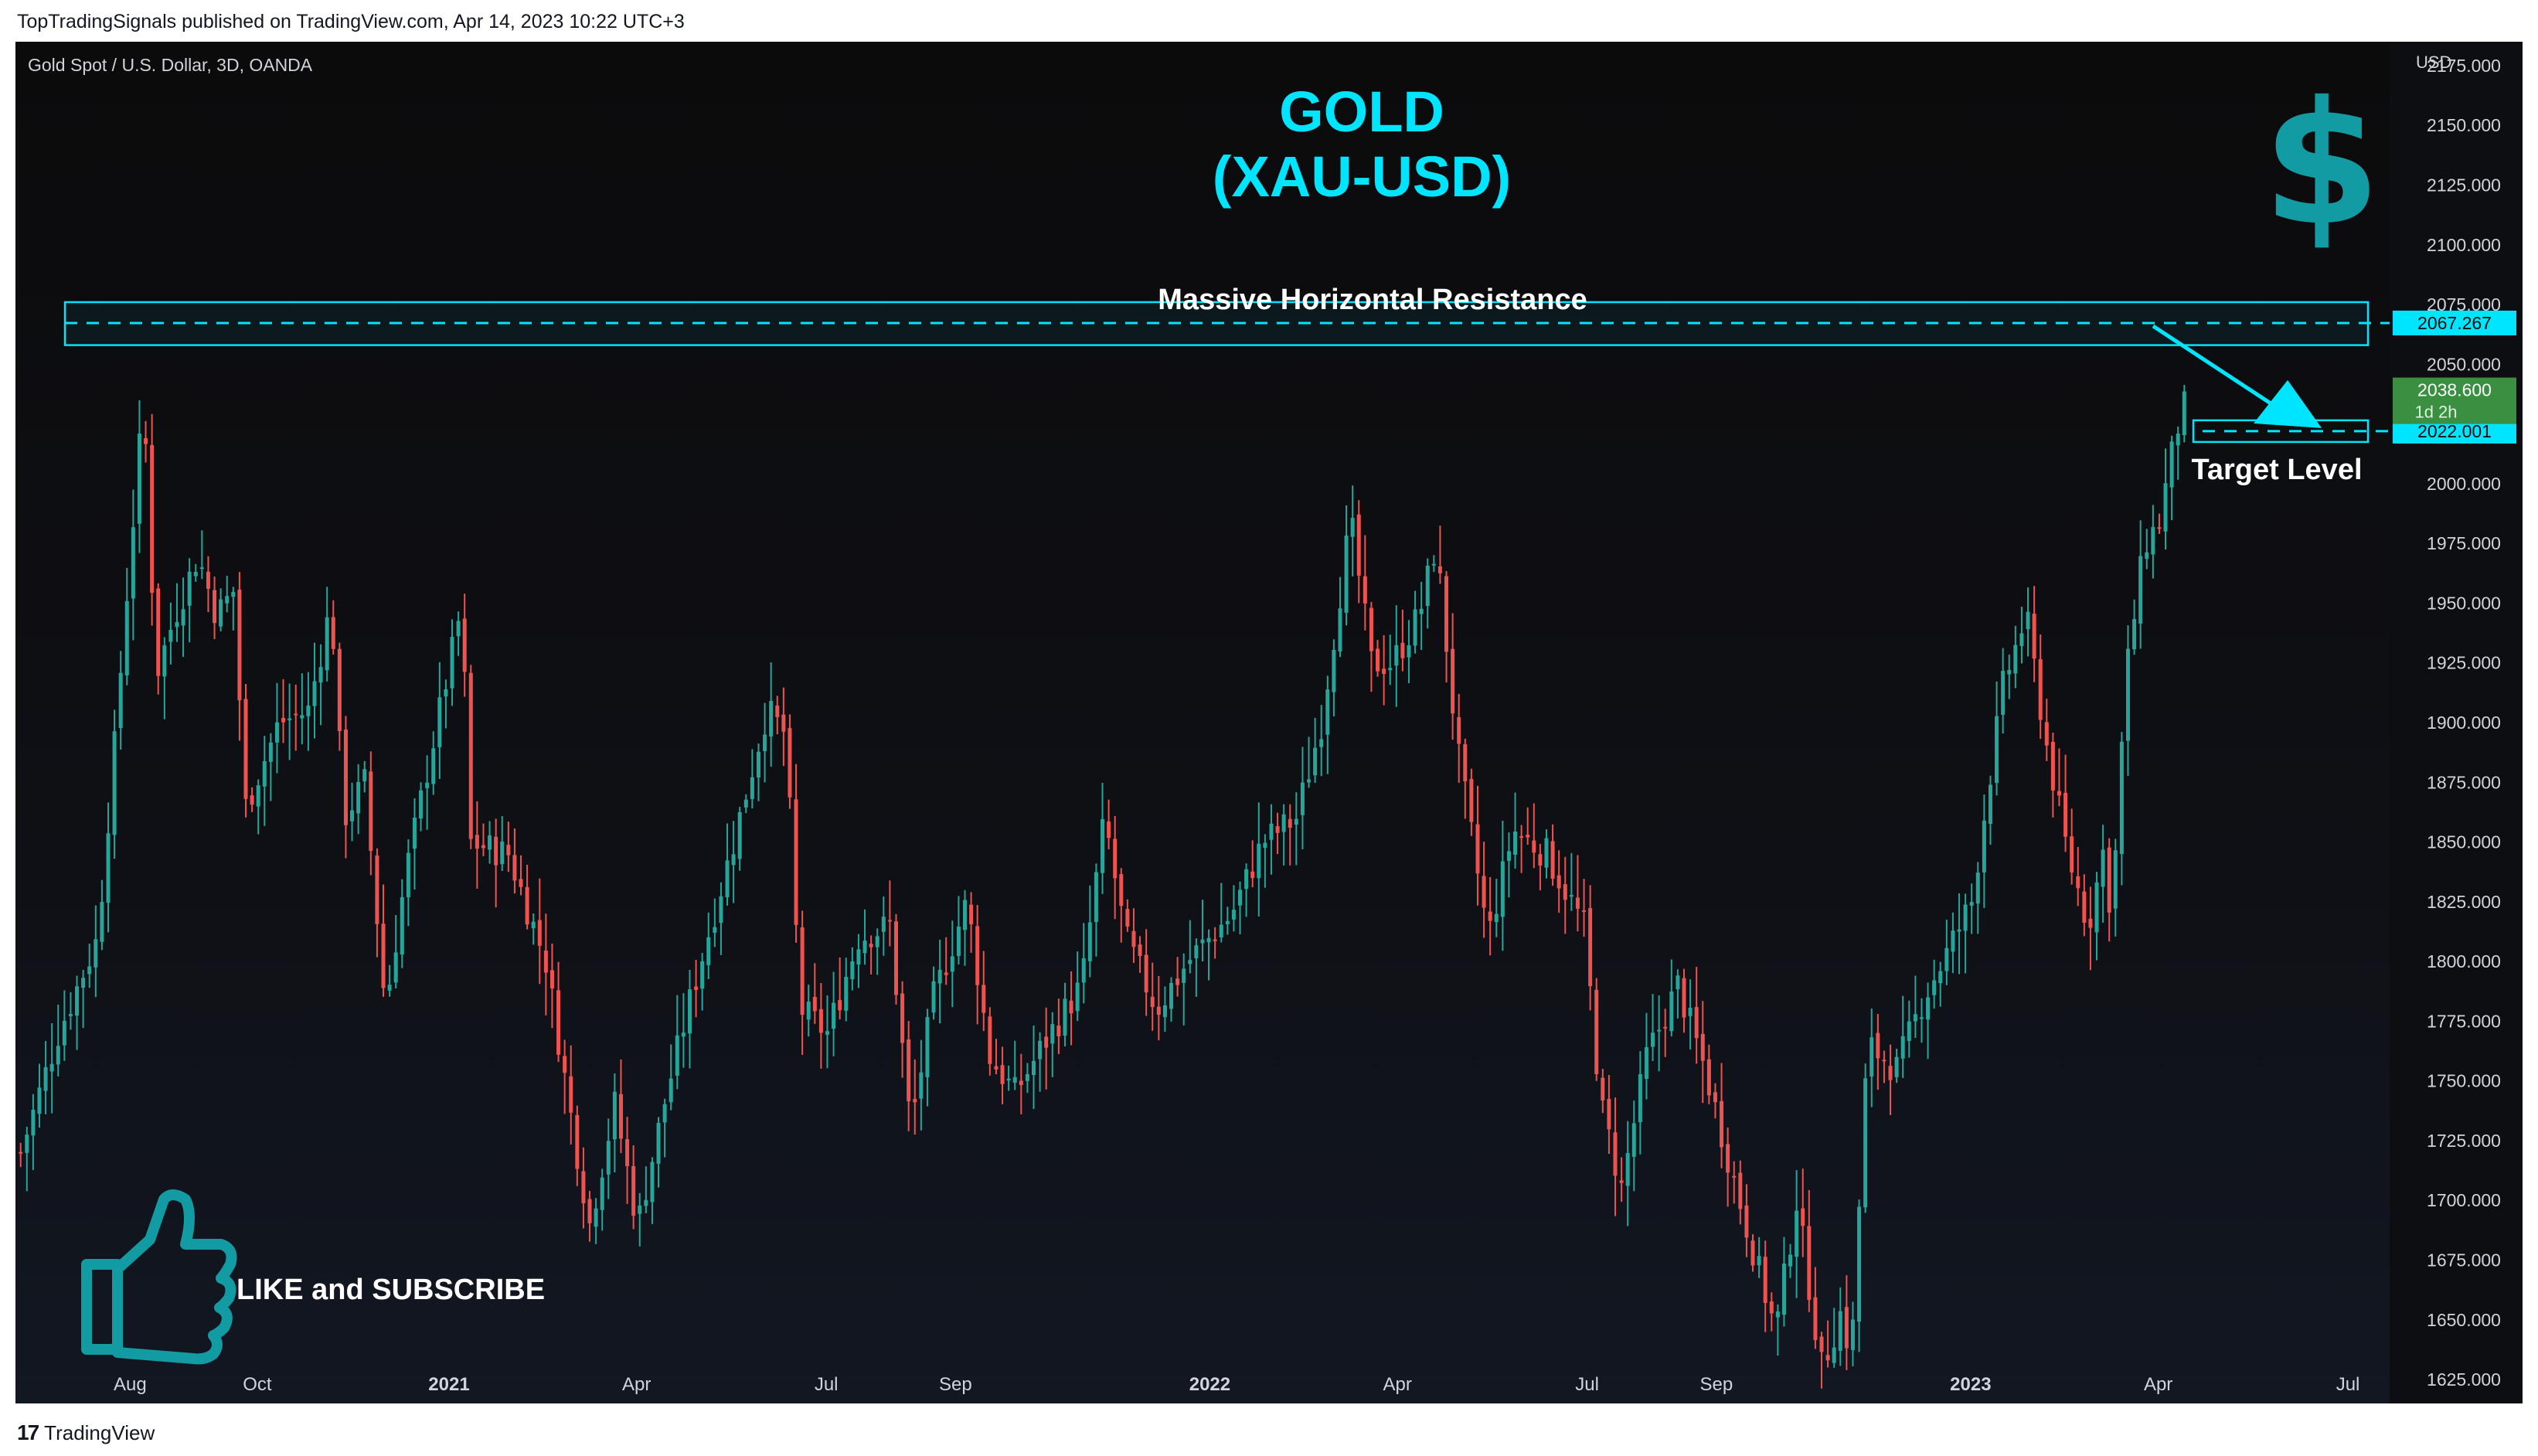 The height and width of the screenshot is (1456, 2538). I want to click on tradingview-logo-icon: 17, so click(28, 1432).